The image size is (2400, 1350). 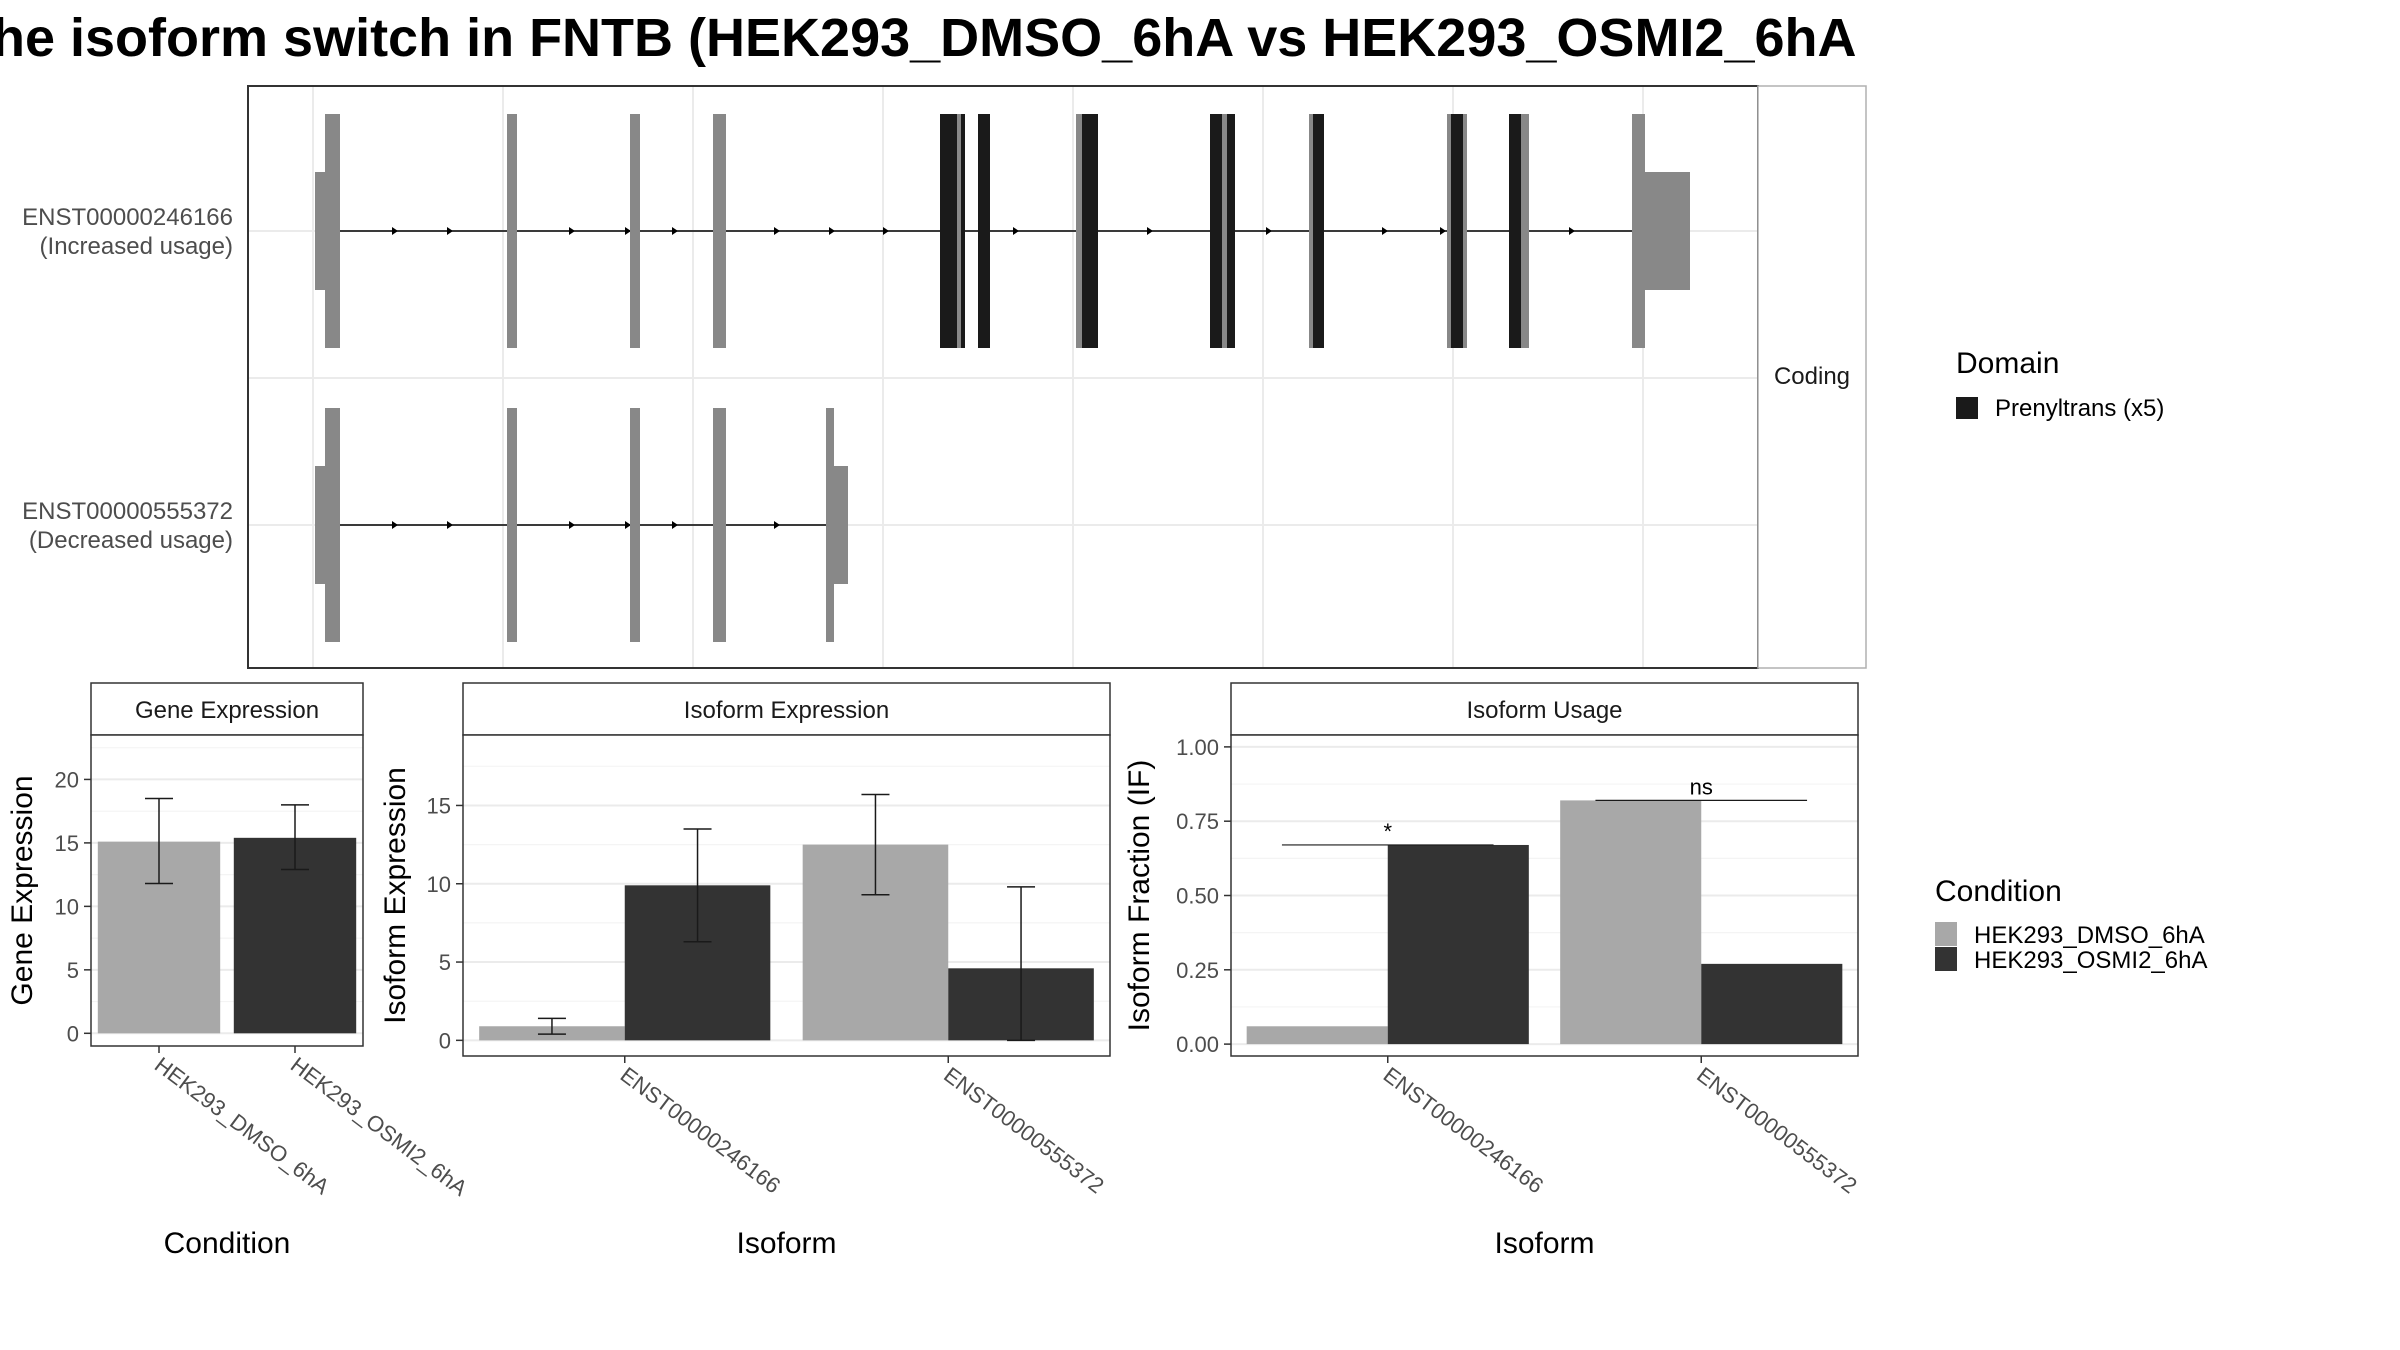 What do you see at coordinates (1544, 710) in the screenshot?
I see `panel-title: Isoform Usage` at bounding box center [1544, 710].